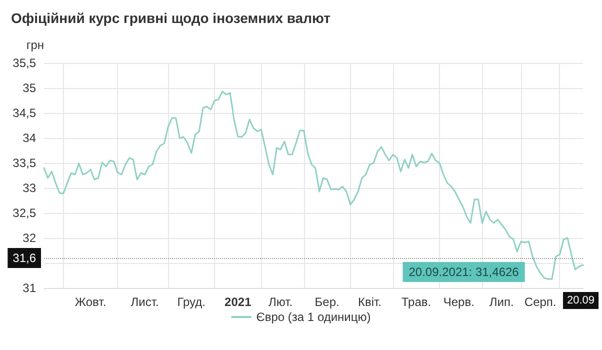 The width and height of the screenshot is (602, 350). I want to click on y-tick-label: 33, so click(29, 188).